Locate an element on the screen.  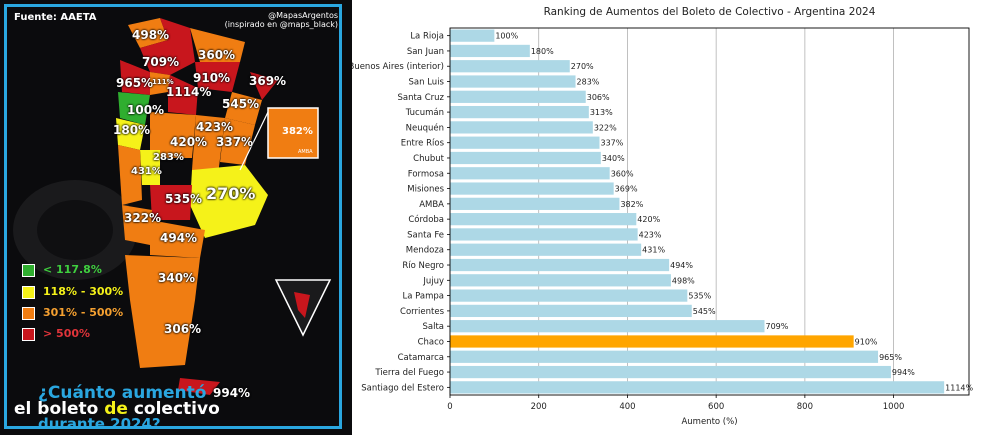
province-chubut is located at coordinates (162, 277).